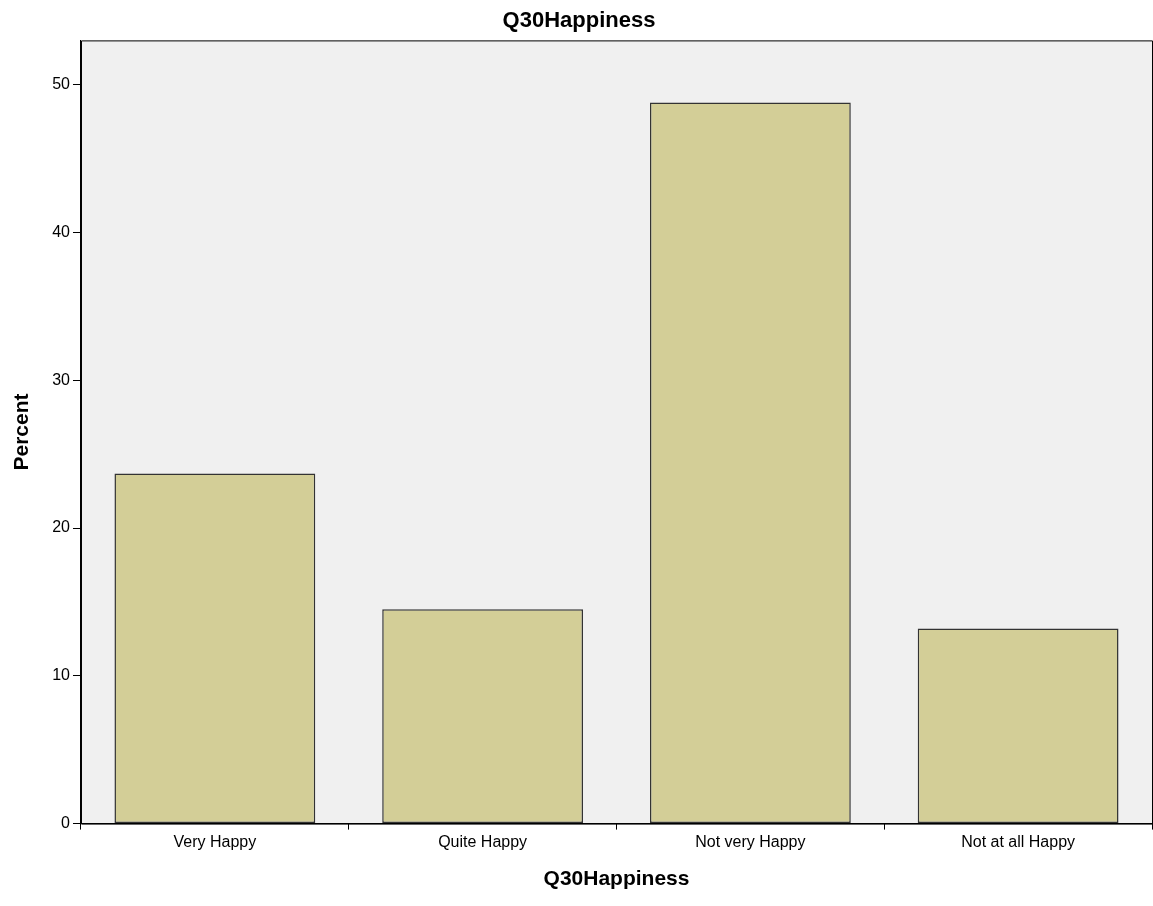  I want to click on x-tick-label: Not at all Happy, so click(1018, 841).